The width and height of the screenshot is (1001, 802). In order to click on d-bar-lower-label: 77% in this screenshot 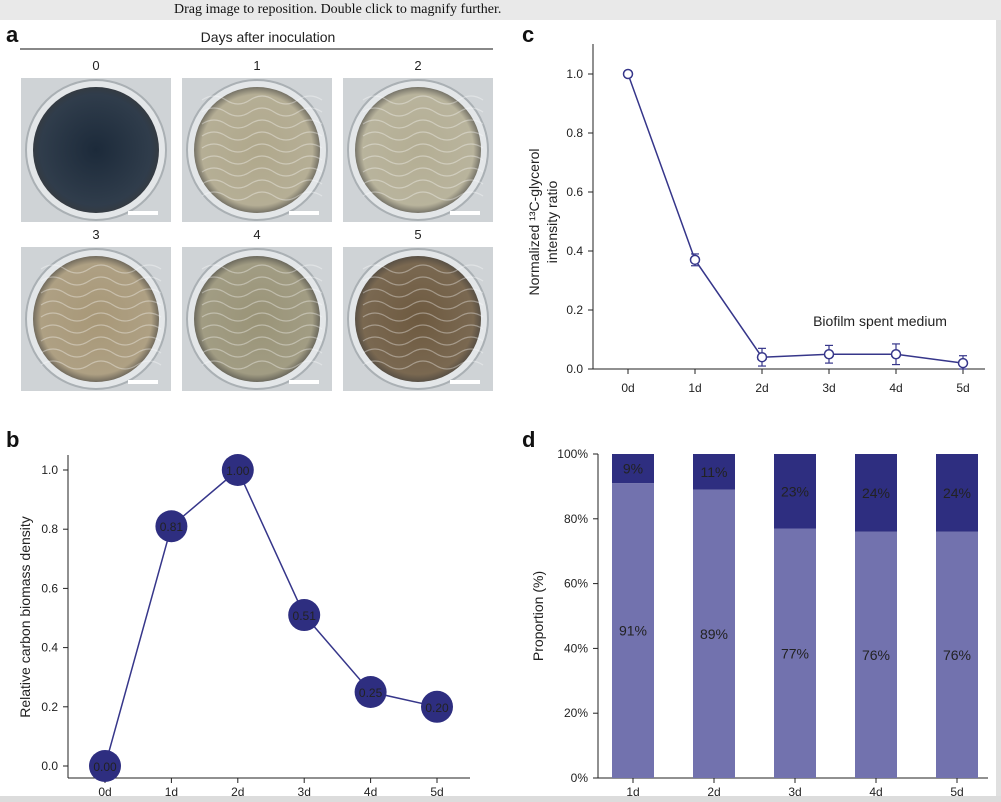, I will do `click(795, 653)`.